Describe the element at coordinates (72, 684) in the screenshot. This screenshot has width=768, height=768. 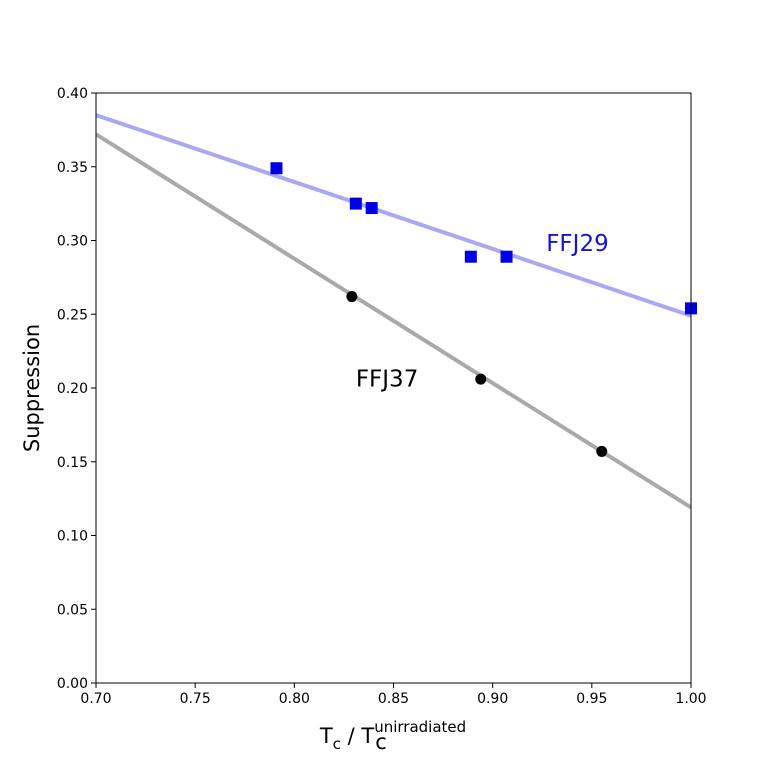
I see `y-tick-label: 0.00` at that location.